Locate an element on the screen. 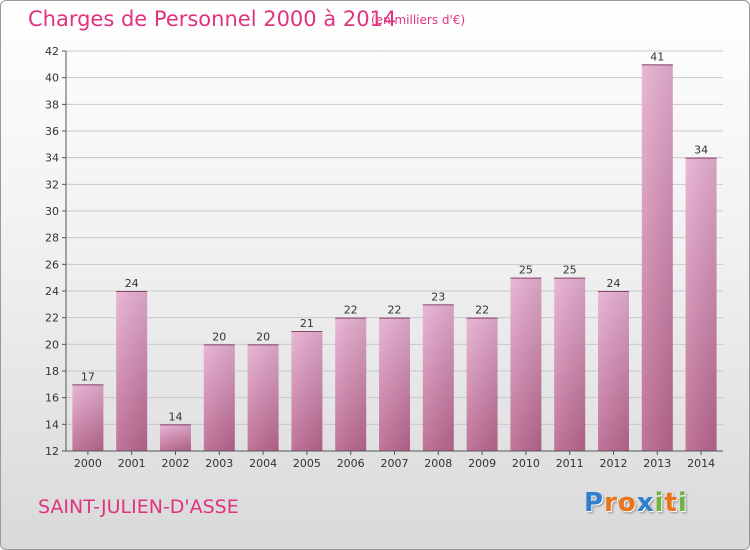  x-tick-label: 2009 is located at coordinates (482, 463).